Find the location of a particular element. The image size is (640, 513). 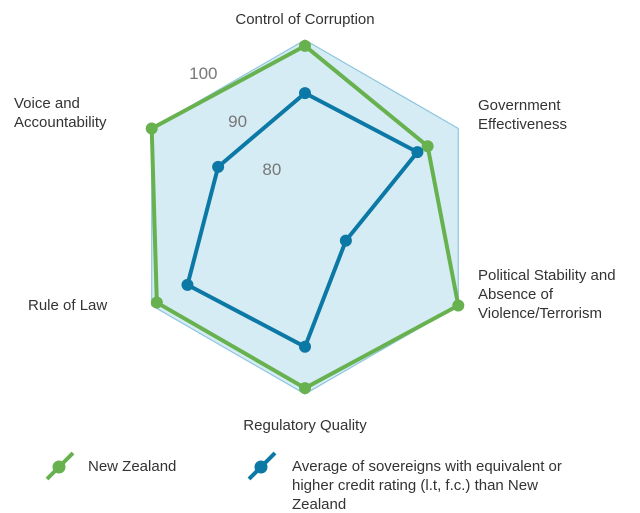

axis-label: Control of Corruption is located at coordinates (305, 19).